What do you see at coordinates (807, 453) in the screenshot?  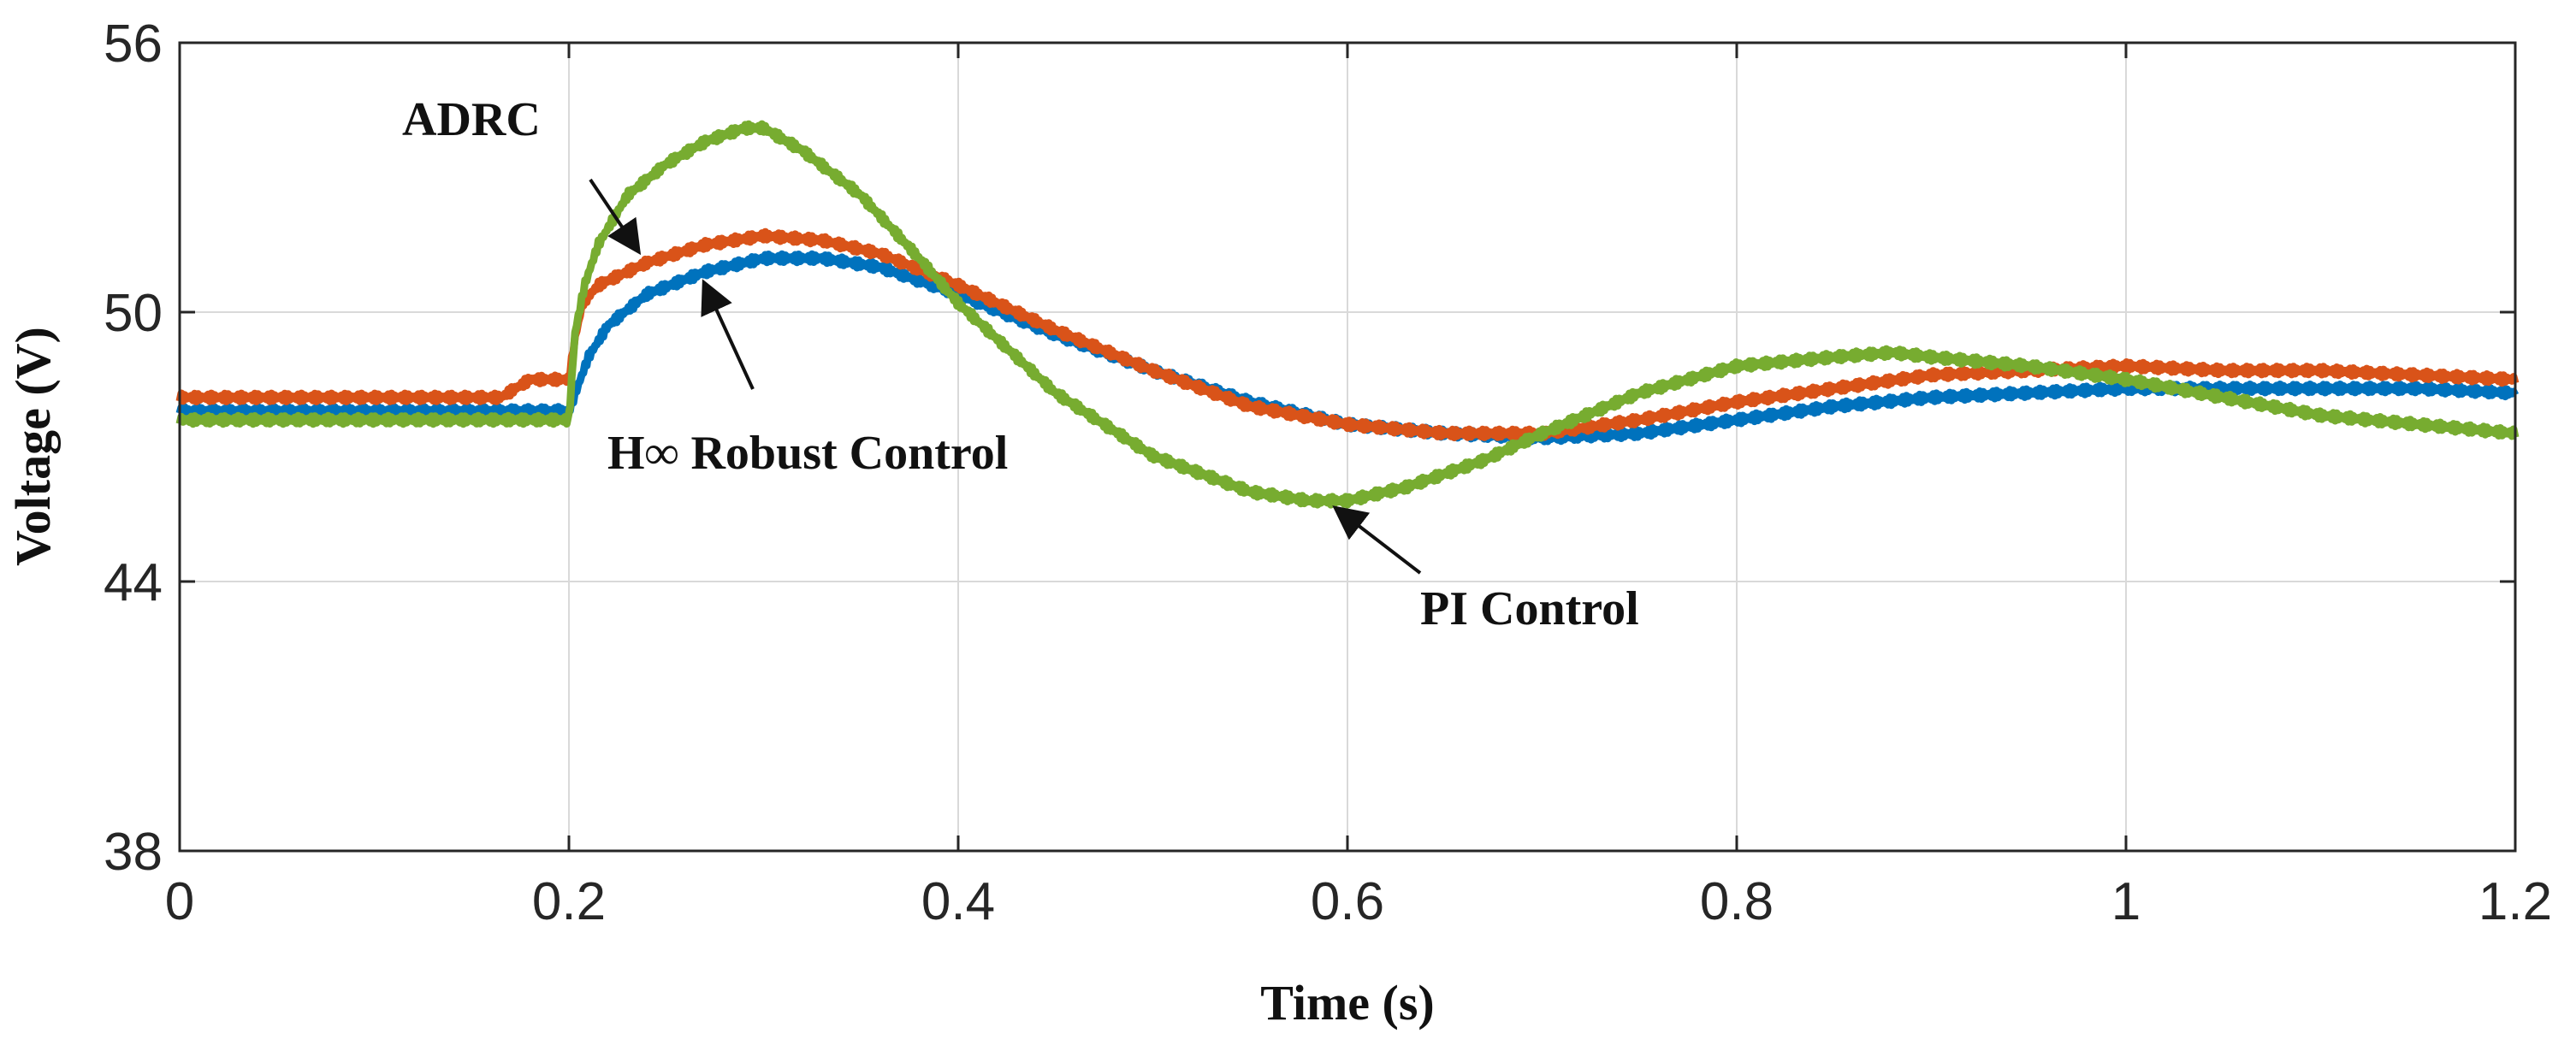 I see `annotation-label: H∞ Robust Control` at bounding box center [807, 453].